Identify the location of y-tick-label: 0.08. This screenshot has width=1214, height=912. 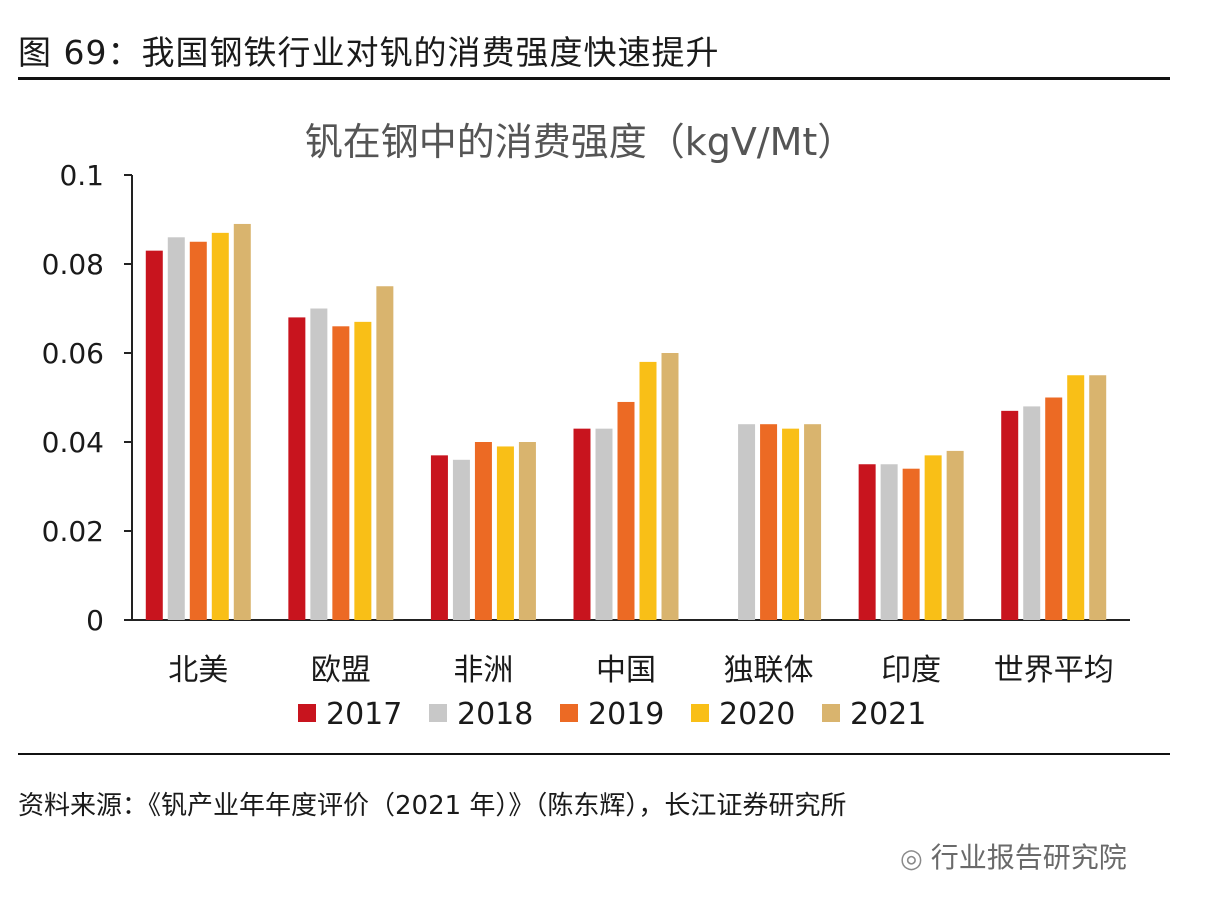
(73, 264).